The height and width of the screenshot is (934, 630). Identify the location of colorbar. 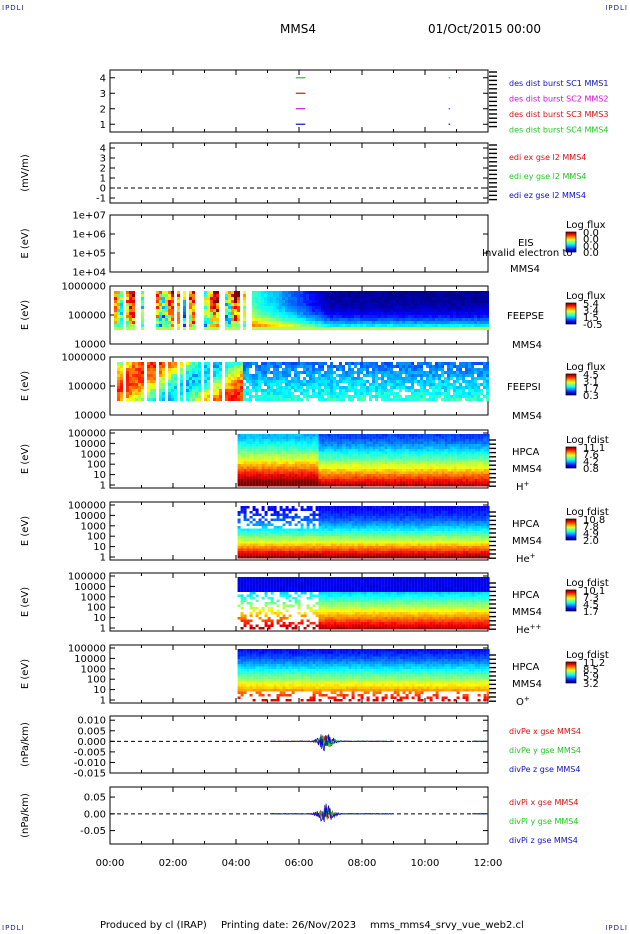
(571, 457).